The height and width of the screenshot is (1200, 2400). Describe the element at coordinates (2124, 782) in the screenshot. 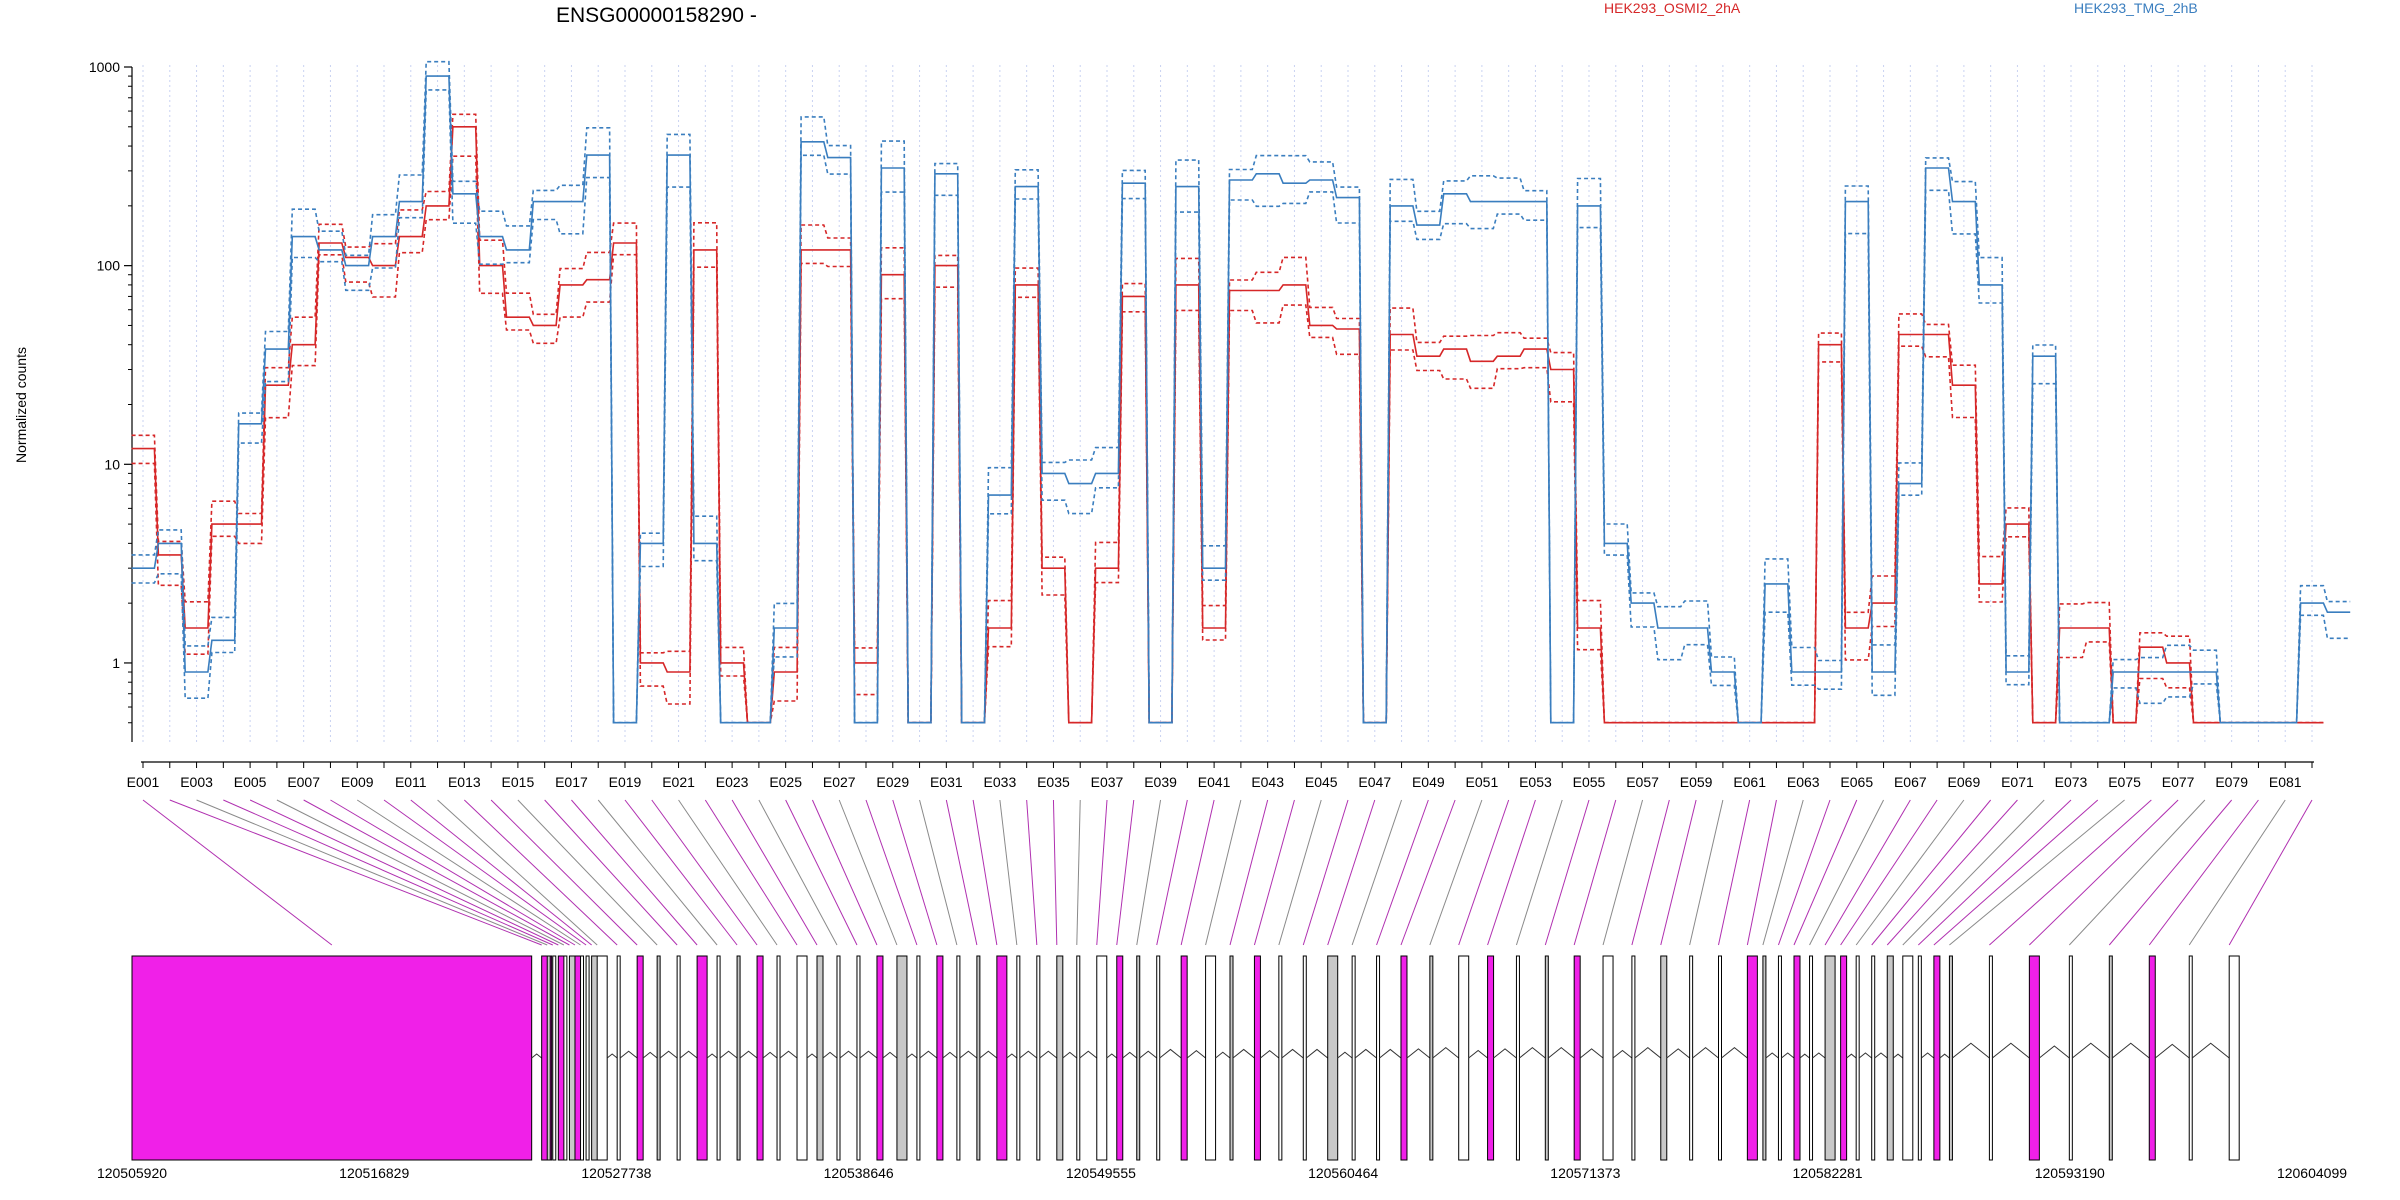

I see `x-tick-label: E075` at that location.